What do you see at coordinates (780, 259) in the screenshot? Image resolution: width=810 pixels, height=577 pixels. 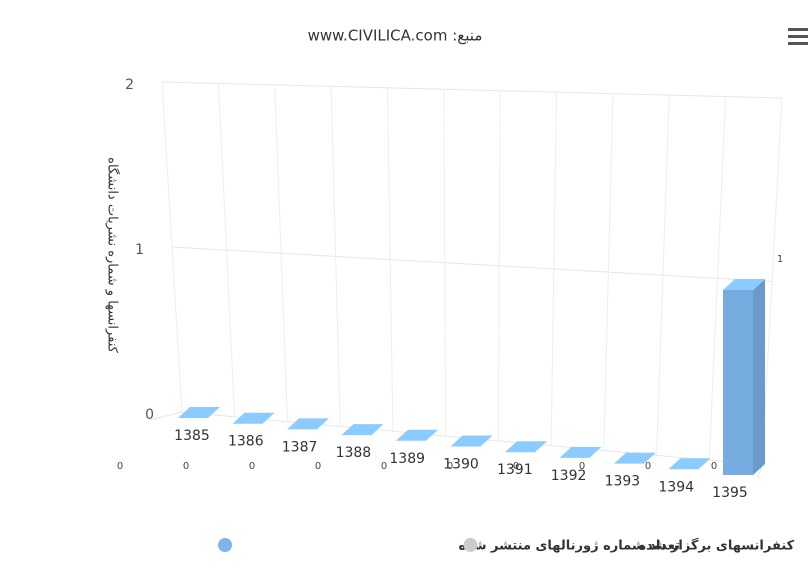 I see `data-label: 1` at bounding box center [780, 259].